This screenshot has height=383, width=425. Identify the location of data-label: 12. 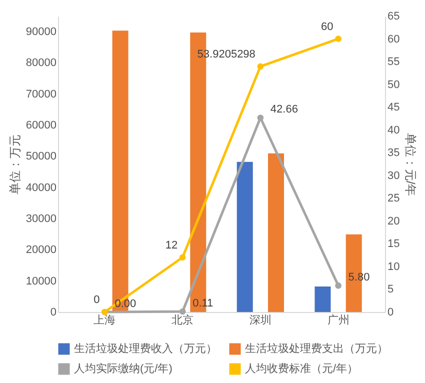
(171, 245).